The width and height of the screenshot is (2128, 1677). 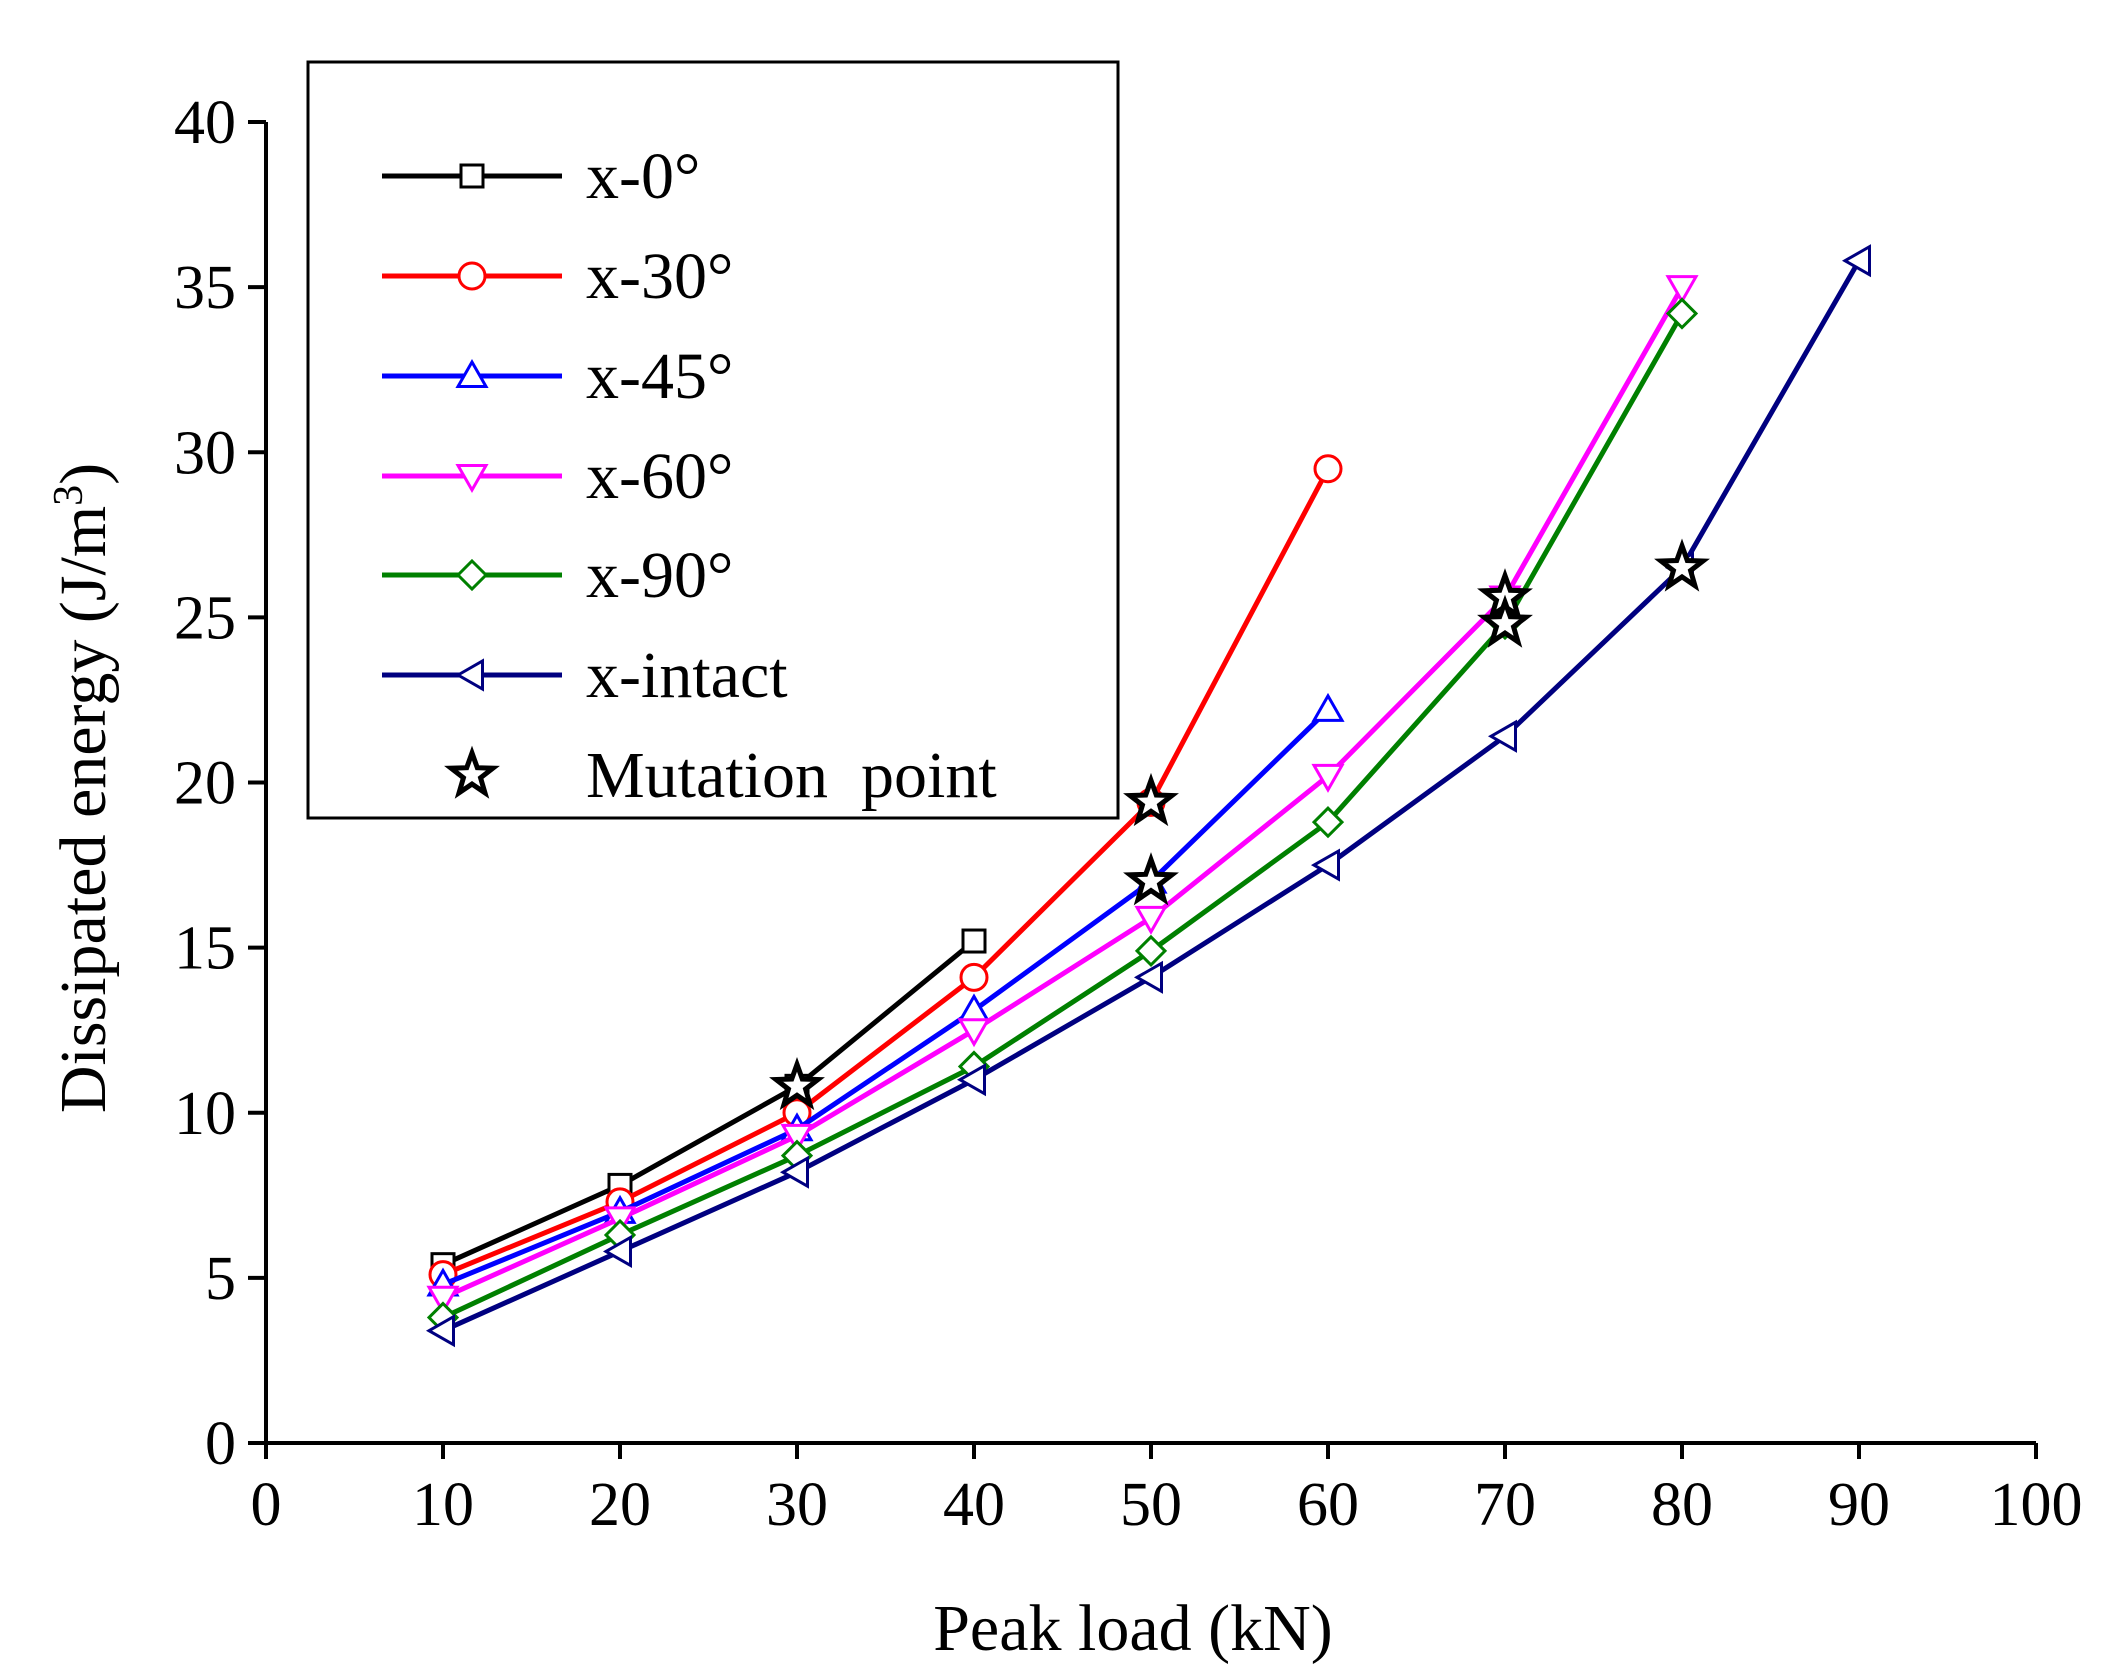 I want to click on y-tick-label: 10, so click(x=205, y=1114).